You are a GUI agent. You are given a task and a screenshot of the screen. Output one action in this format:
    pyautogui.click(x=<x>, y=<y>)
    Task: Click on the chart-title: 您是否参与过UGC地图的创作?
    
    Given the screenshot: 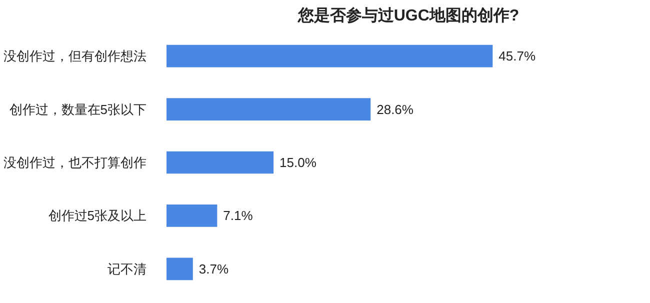 What is the action you would take?
    pyautogui.click(x=408, y=15)
    